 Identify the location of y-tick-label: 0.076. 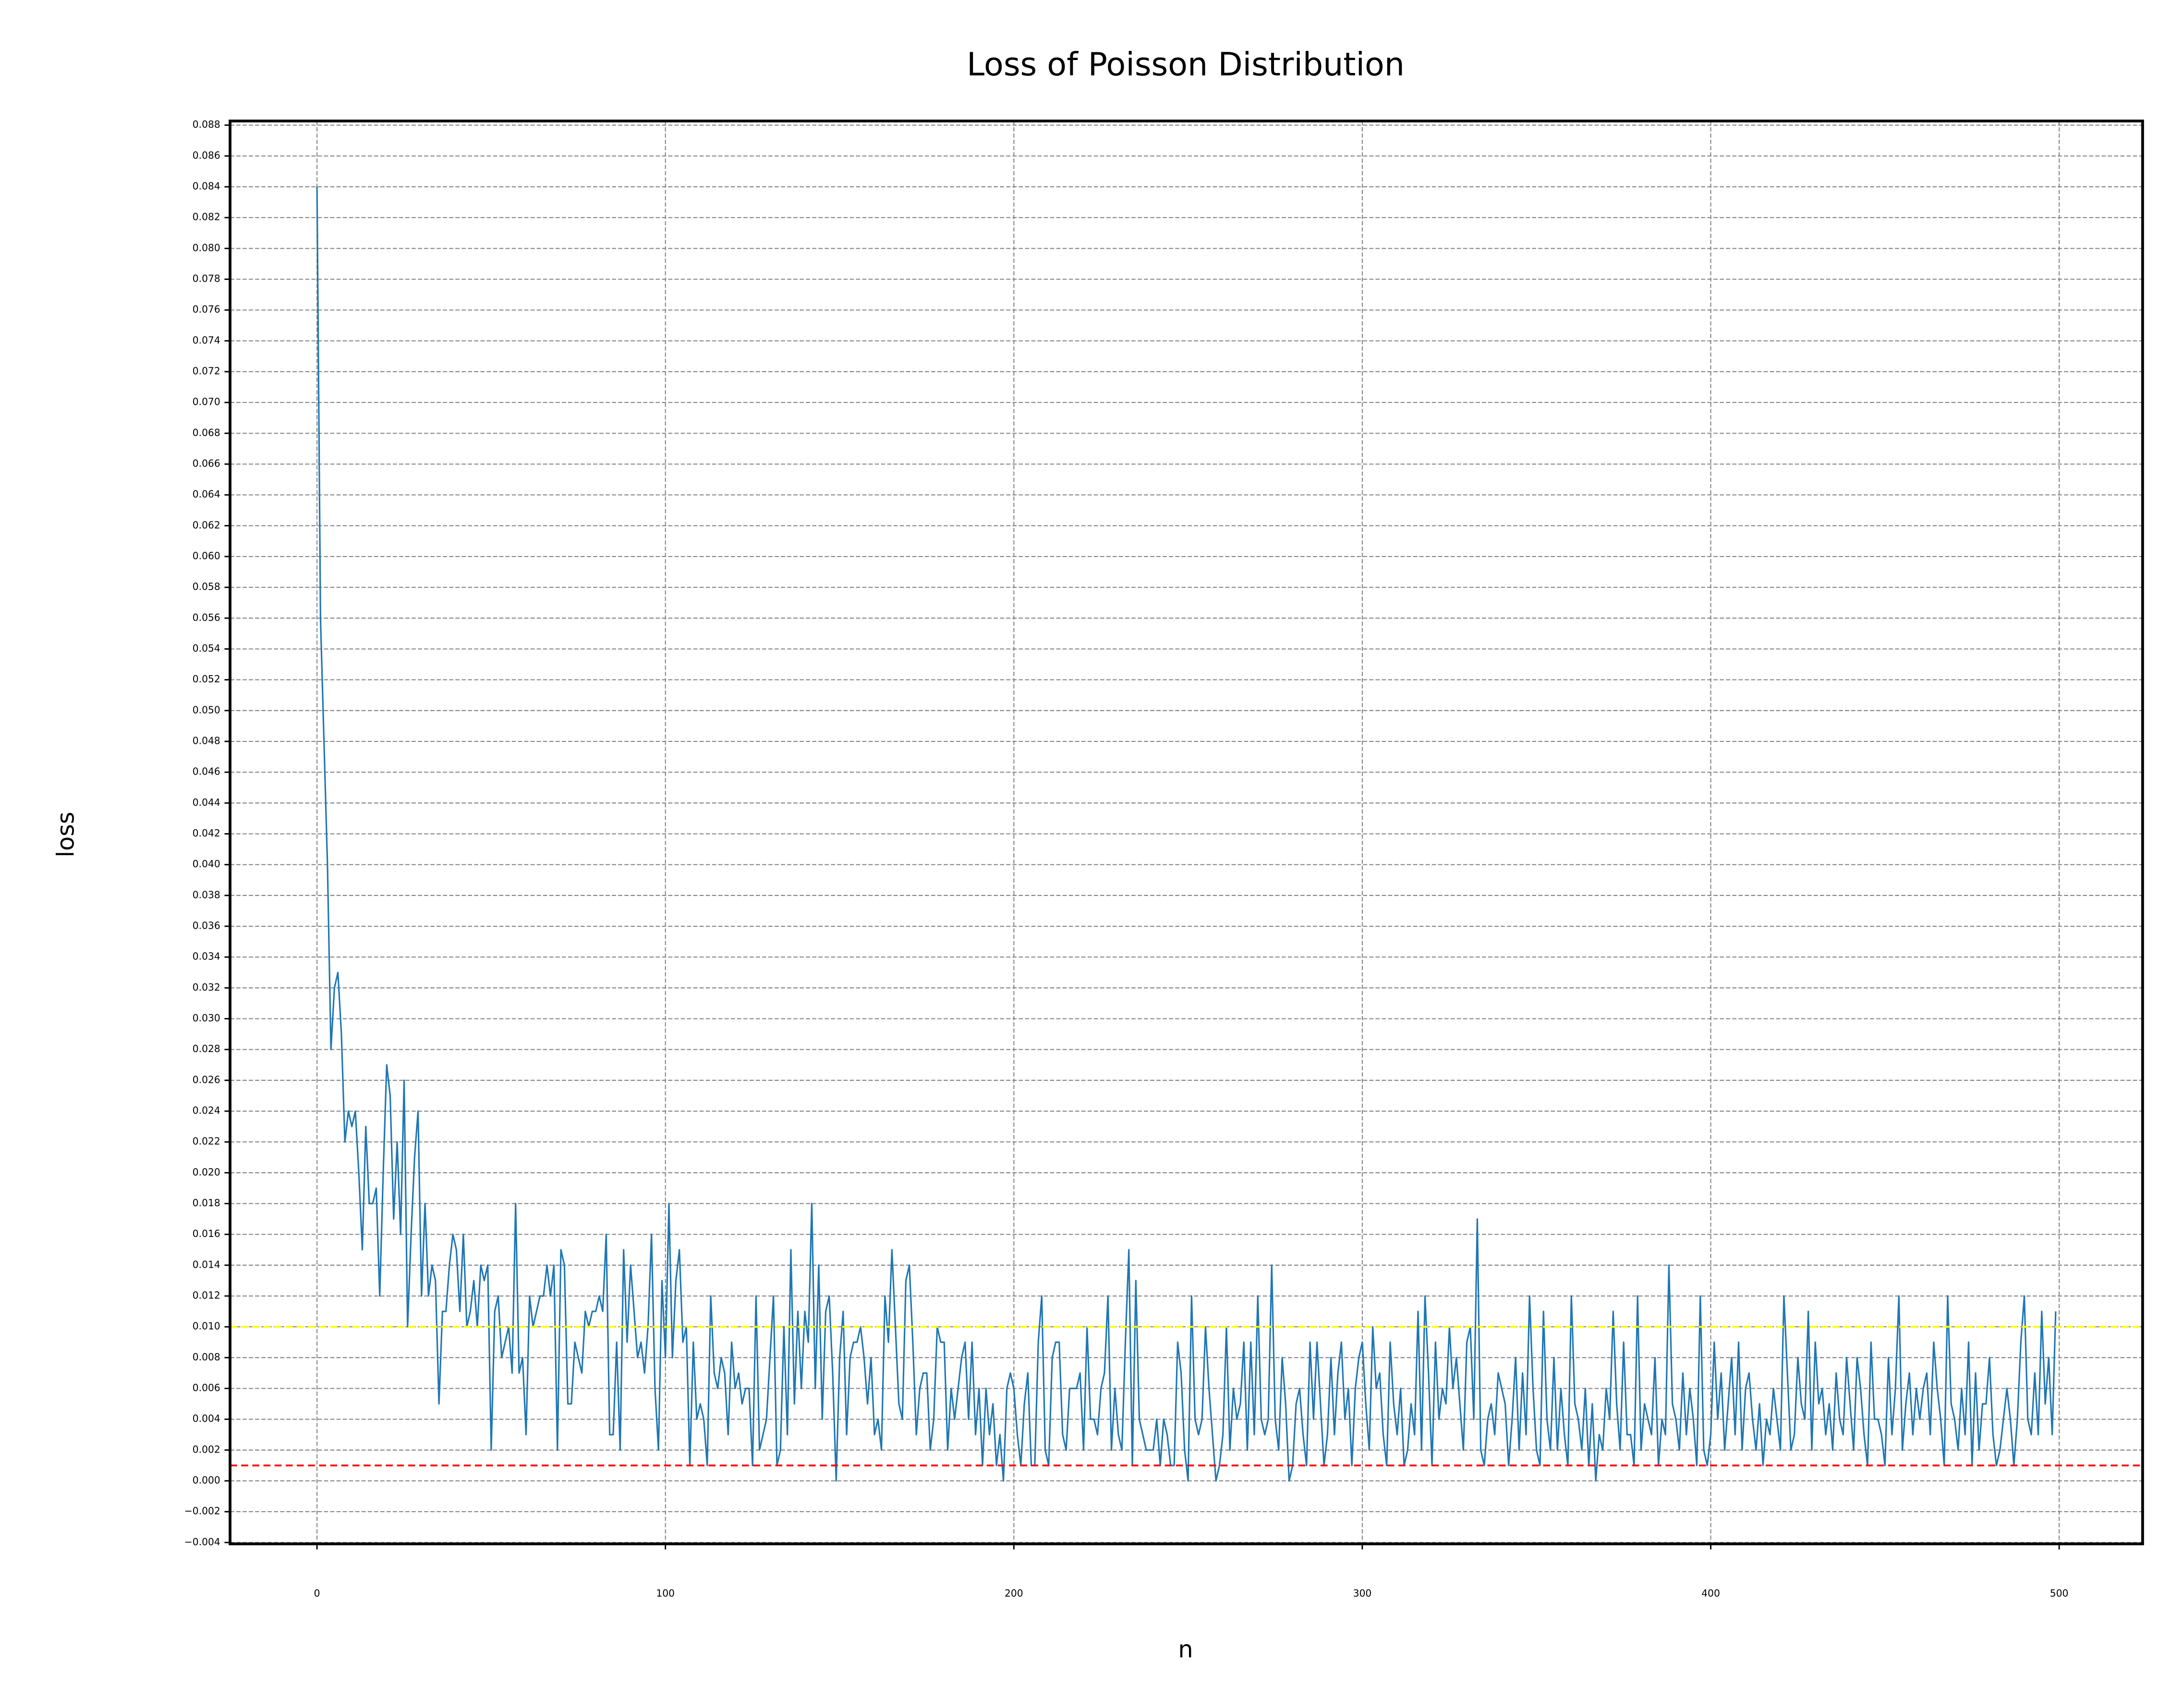
(206, 309).